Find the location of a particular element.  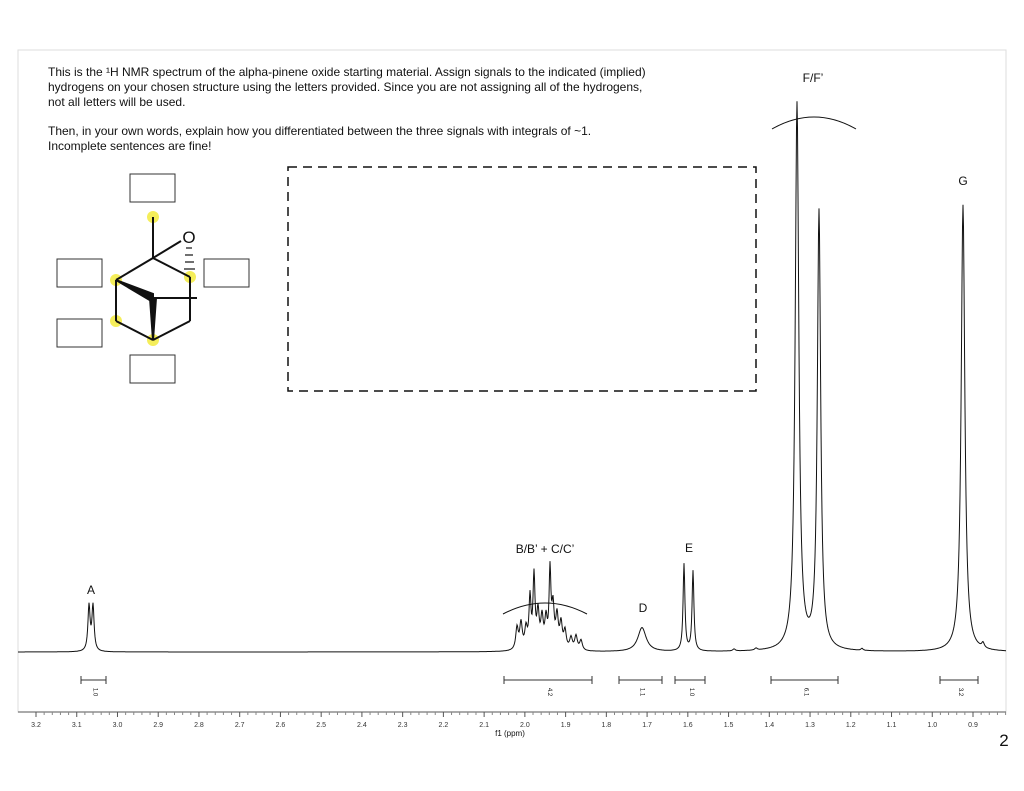

tick-label: 2.8 is located at coordinates (199, 725).